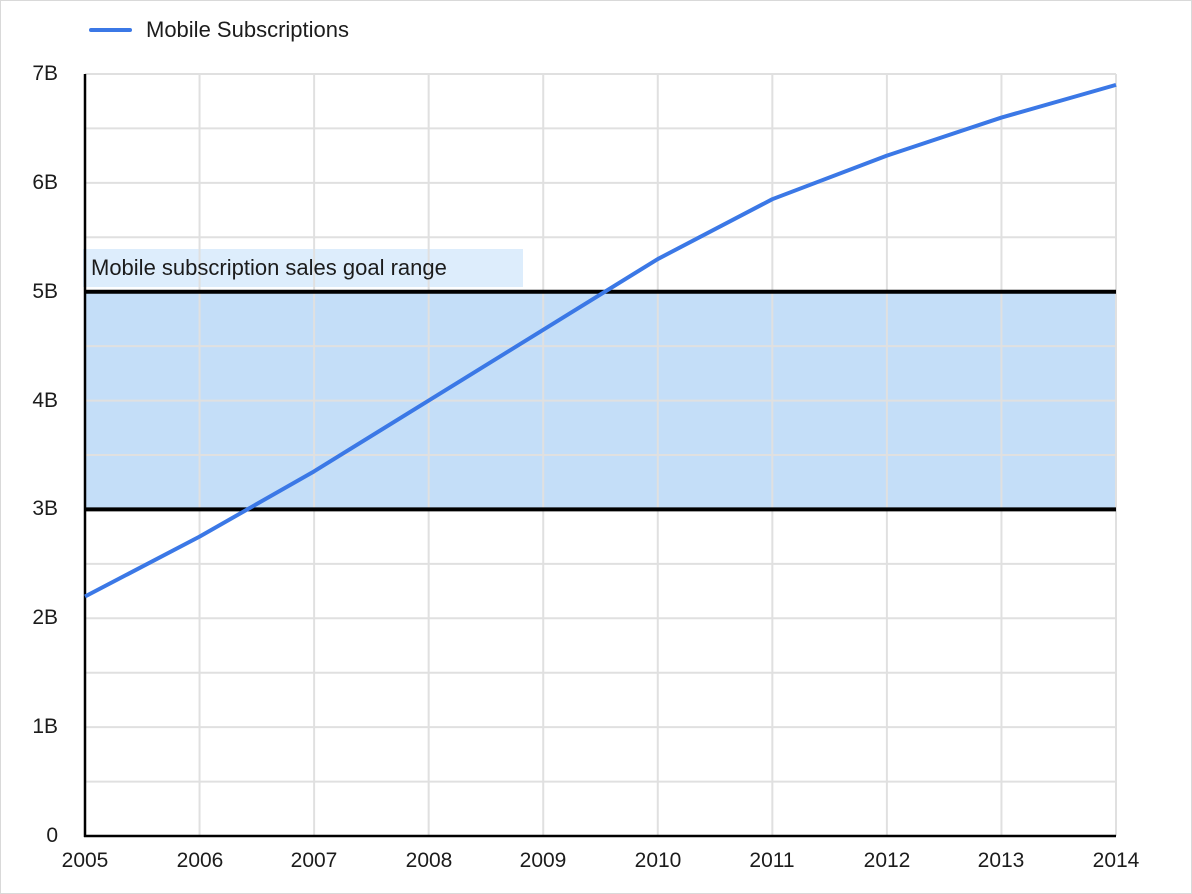  What do you see at coordinates (45, 400) in the screenshot?
I see `y-axis-tick-4B: 4B` at bounding box center [45, 400].